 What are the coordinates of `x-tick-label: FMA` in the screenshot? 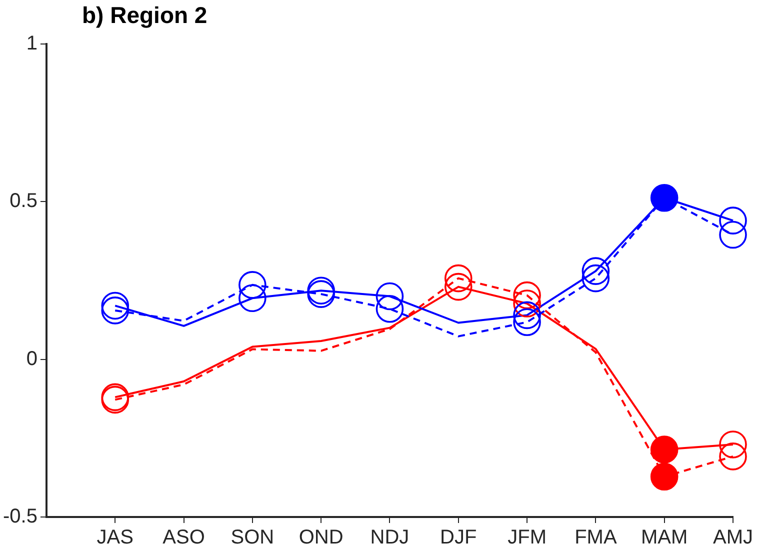 It's located at (596, 537).